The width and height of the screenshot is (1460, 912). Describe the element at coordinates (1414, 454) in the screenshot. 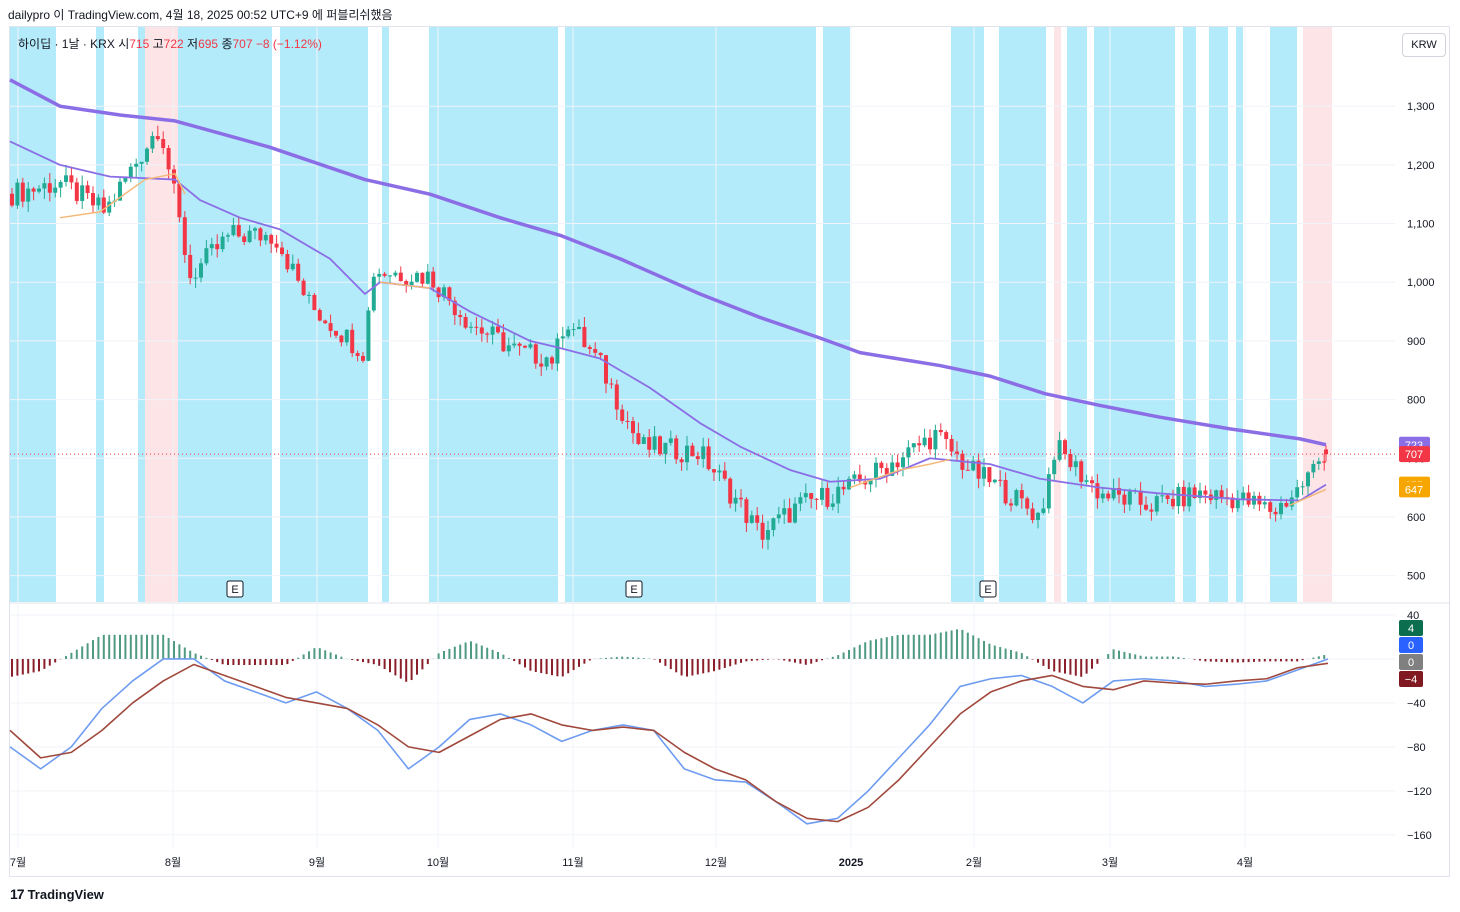

I see `price-badge: 707` at that location.